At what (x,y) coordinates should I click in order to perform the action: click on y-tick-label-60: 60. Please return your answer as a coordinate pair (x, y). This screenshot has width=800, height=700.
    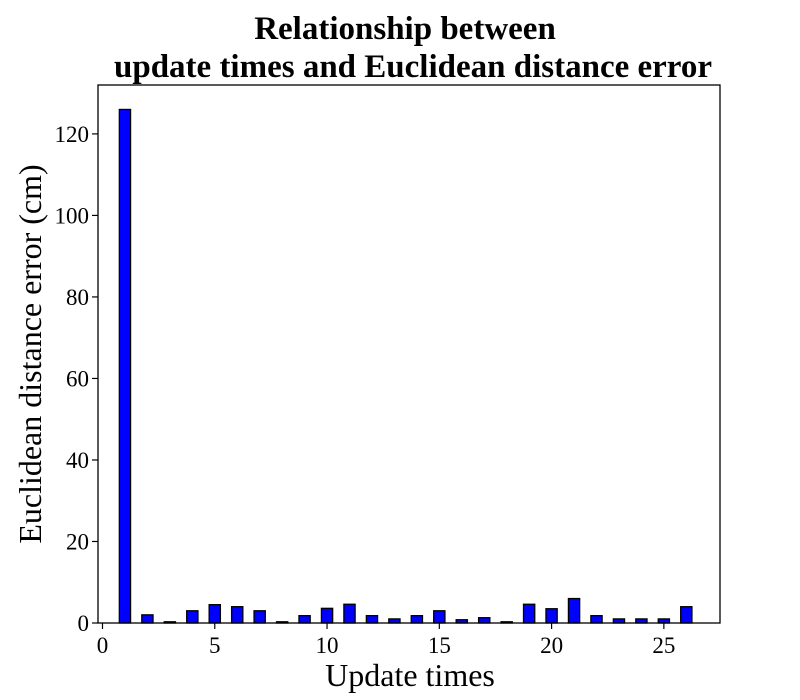
    Looking at the image, I should click on (77, 378).